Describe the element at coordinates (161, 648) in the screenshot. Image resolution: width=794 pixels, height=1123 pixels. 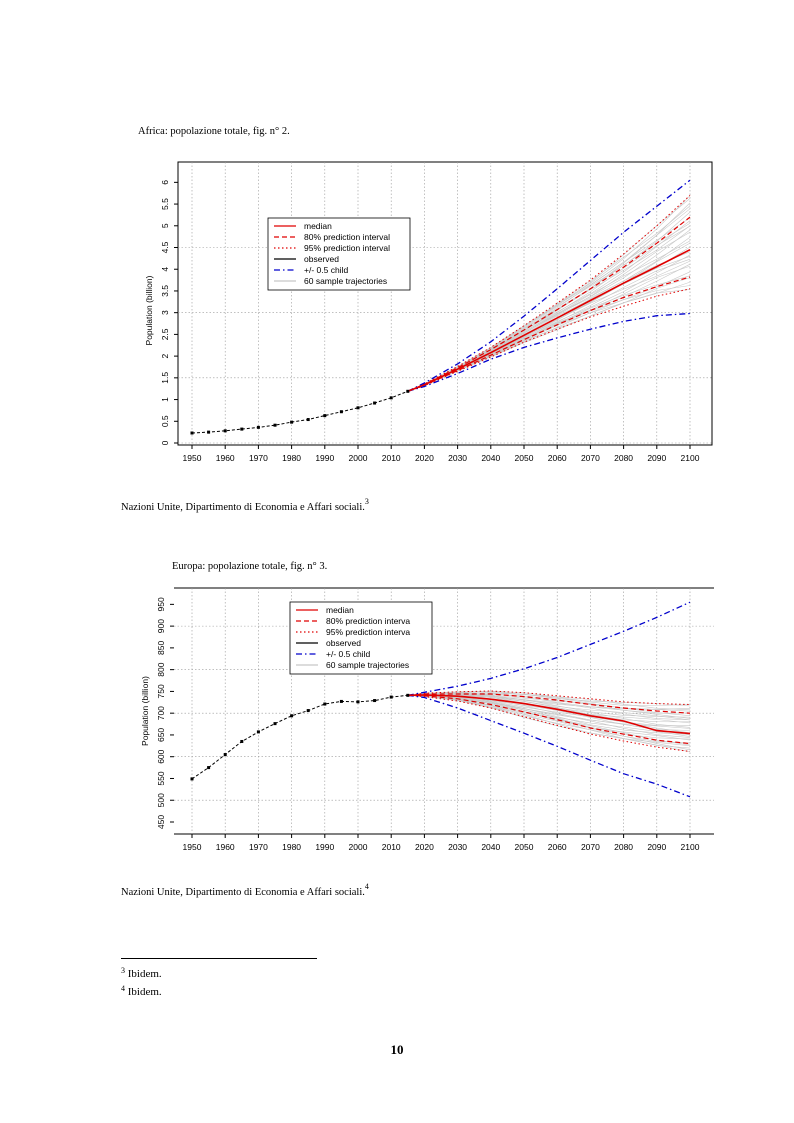
I see `y-tick-label: 850` at that location.